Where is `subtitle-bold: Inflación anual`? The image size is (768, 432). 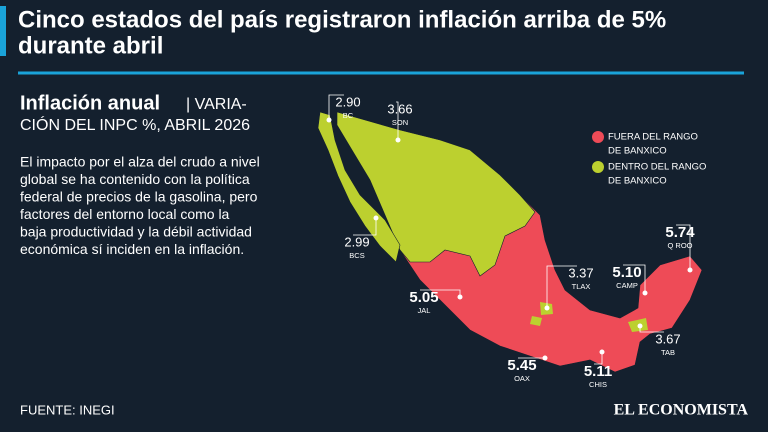
subtitle-bold: Inflación anual is located at coordinates (90, 103).